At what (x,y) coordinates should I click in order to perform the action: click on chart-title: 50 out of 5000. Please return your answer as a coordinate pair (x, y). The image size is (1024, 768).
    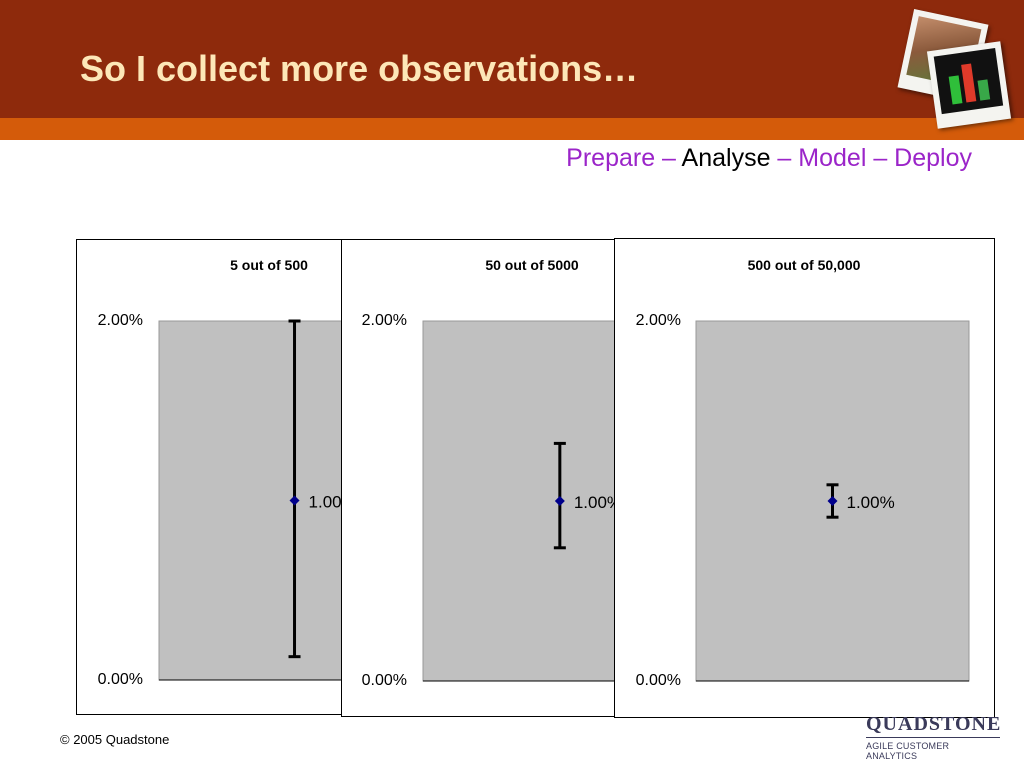
    Looking at the image, I should click on (532, 265).